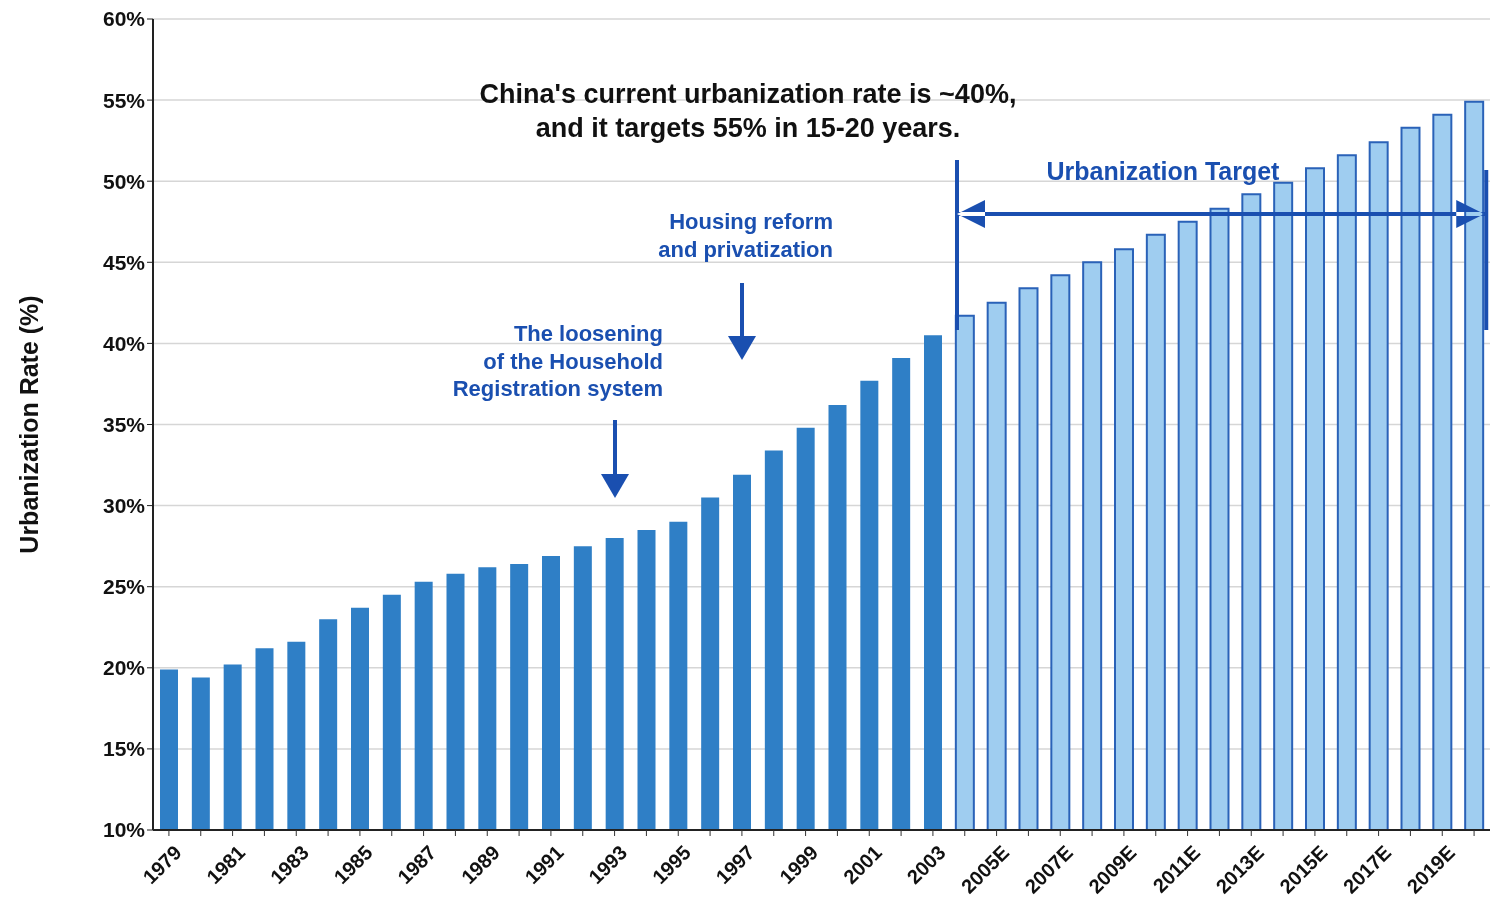 The width and height of the screenshot is (1498, 923). What do you see at coordinates (124, 830) in the screenshot?
I see `y-tick-label: 10%` at bounding box center [124, 830].